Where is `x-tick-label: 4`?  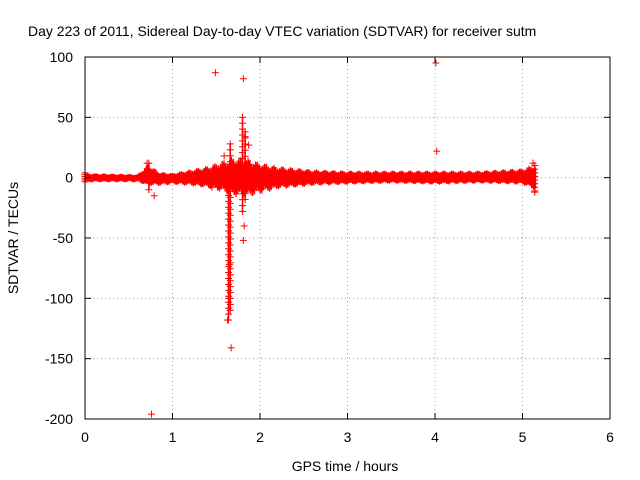
x-tick-label: 4 is located at coordinates (435, 437).